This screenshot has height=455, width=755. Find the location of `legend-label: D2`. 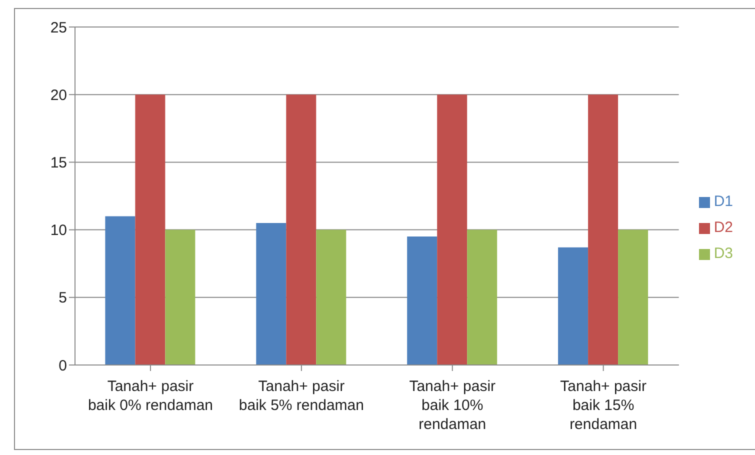

legend-label: D2 is located at coordinates (723, 227).